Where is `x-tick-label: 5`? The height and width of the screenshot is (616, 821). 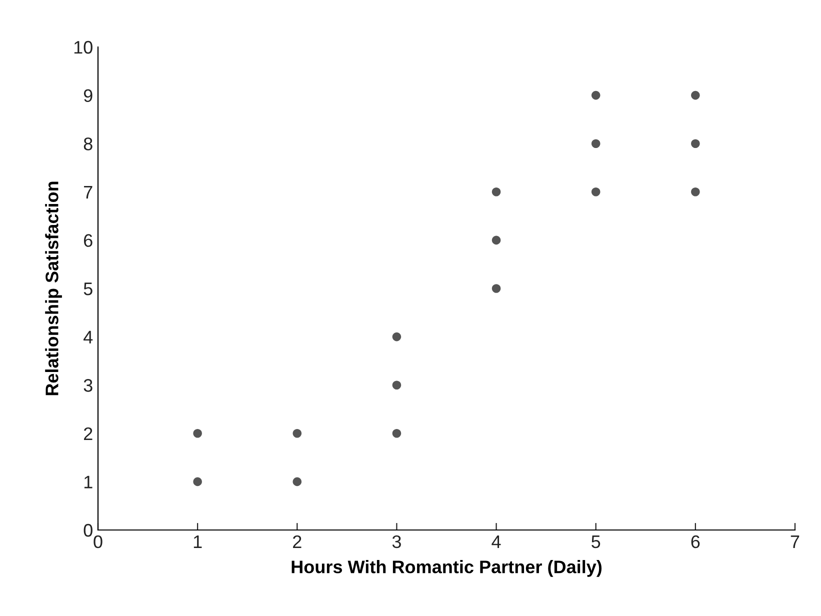
x-tick-label: 5 is located at coordinates (596, 542).